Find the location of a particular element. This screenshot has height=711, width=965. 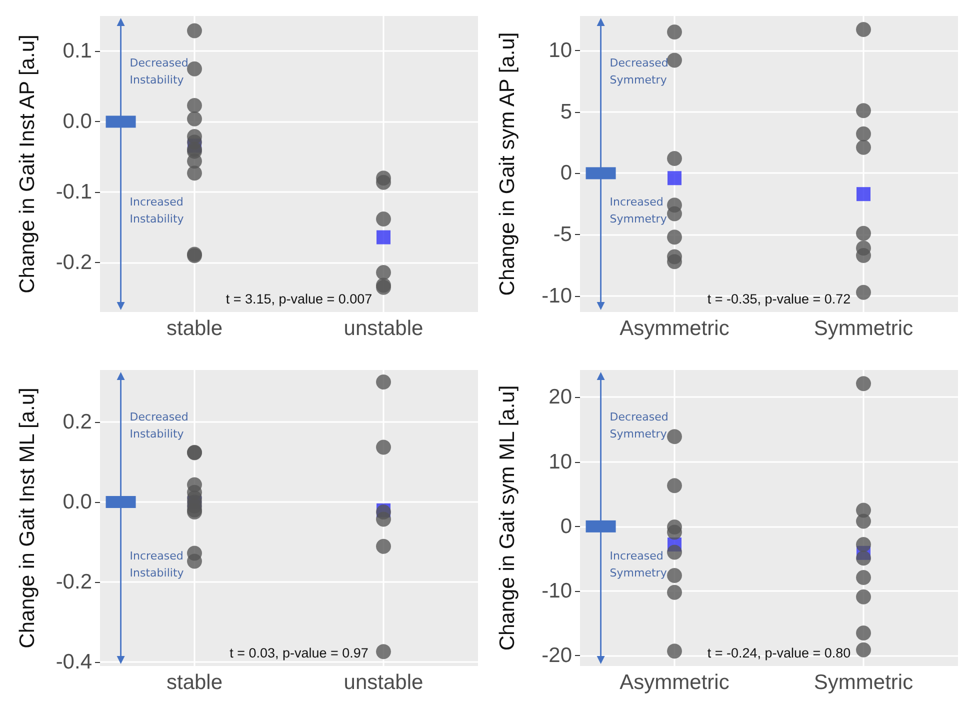

y-tick-label: 0.2 is located at coordinates (77, 422).